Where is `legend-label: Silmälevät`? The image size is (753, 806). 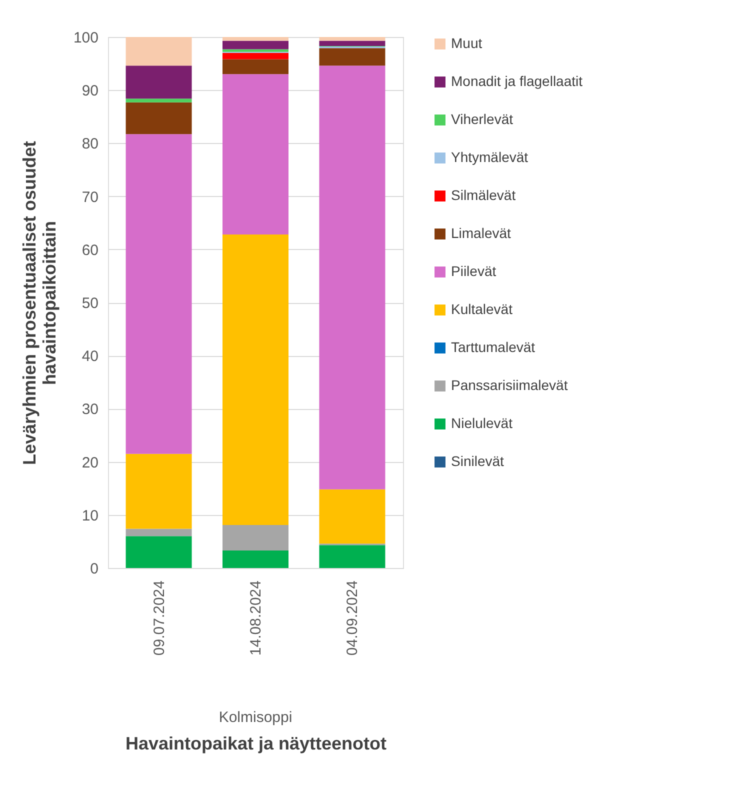 legend-label: Silmälevät is located at coordinates (483, 195).